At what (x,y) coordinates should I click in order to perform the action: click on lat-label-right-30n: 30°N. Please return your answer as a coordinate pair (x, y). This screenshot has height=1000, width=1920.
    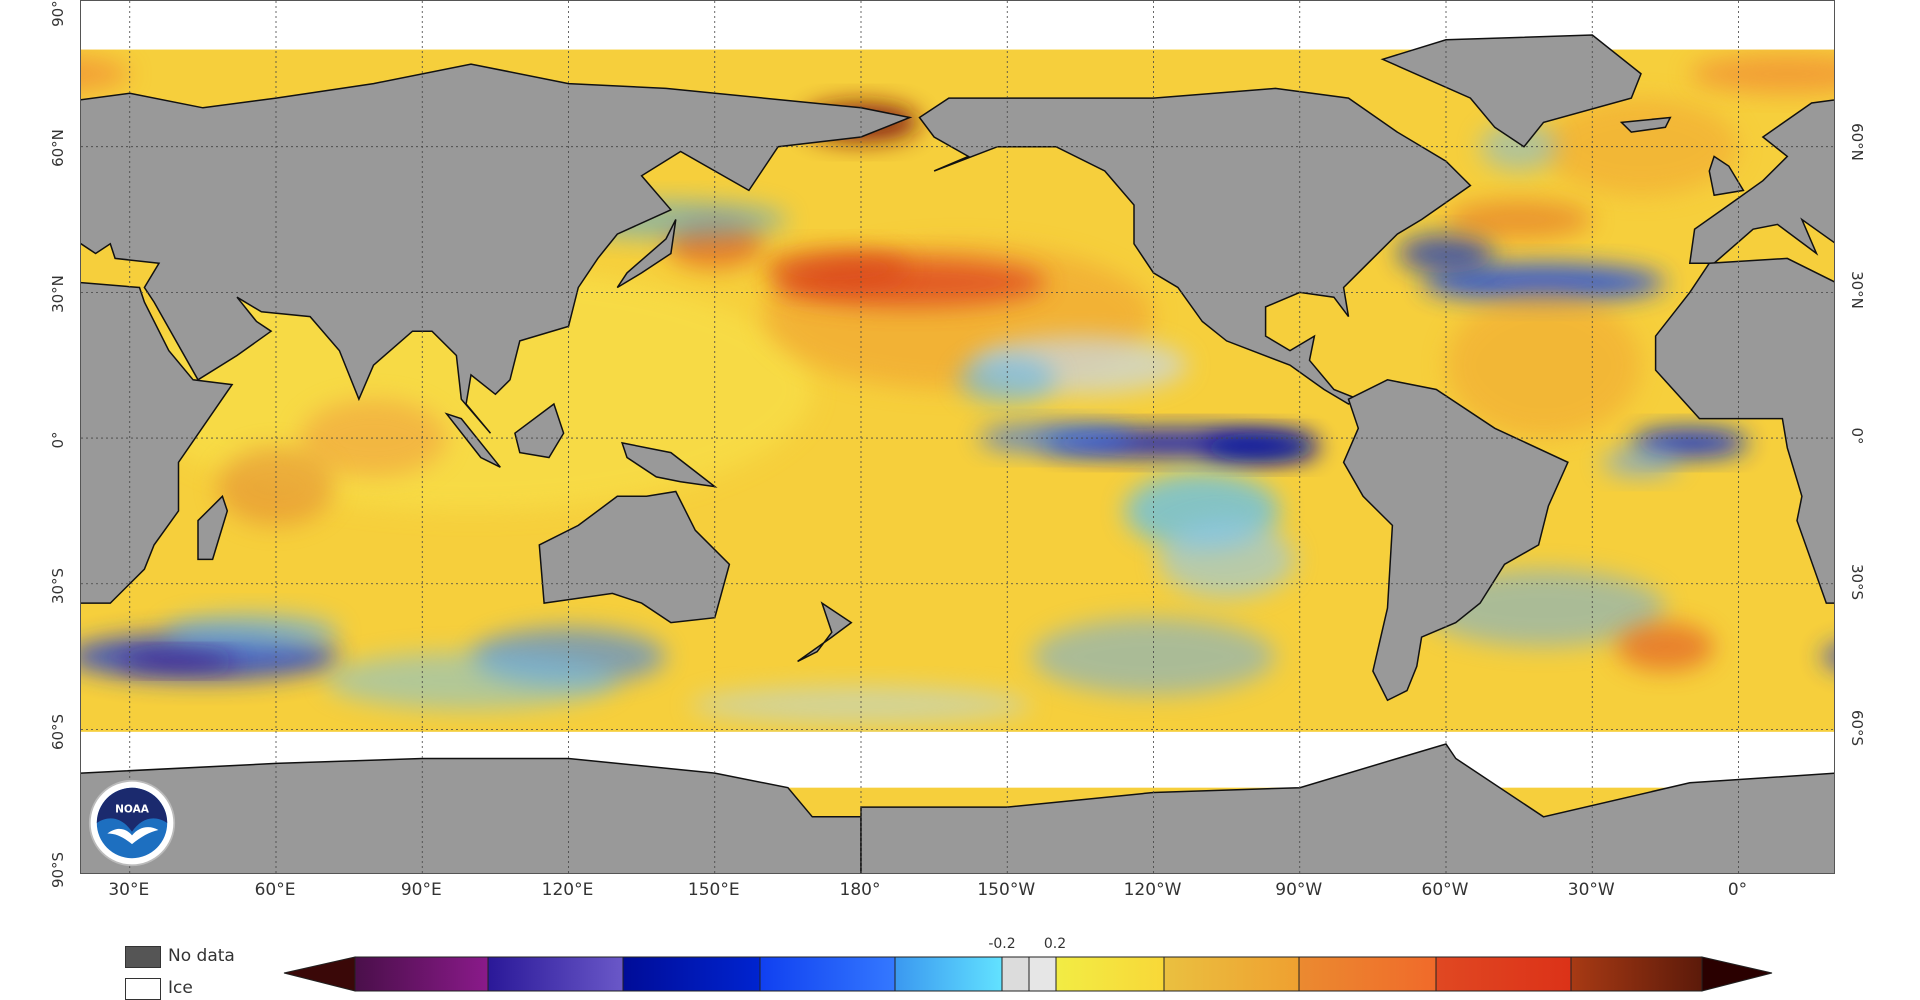
    Looking at the image, I should click on (1857, 290).